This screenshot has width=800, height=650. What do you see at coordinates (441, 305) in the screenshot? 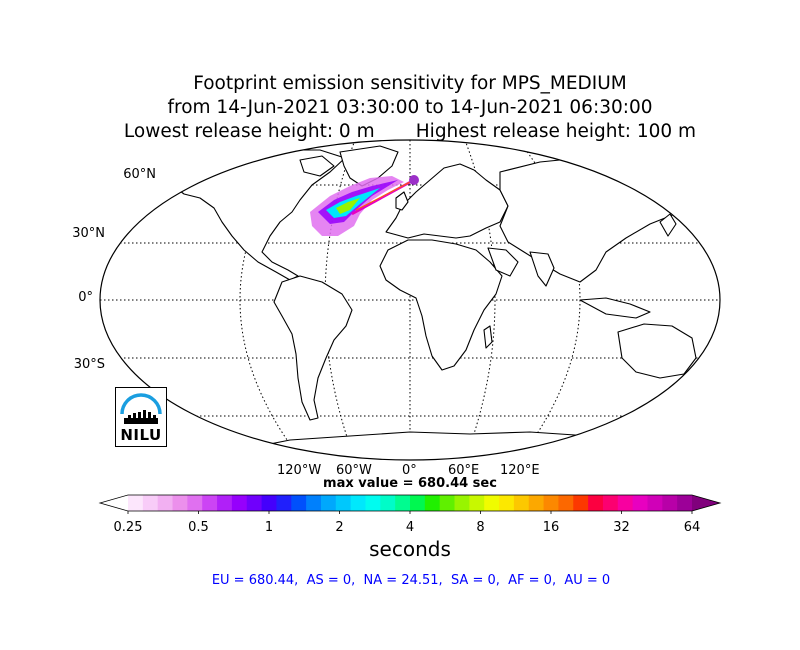
I see `africa` at bounding box center [441, 305].